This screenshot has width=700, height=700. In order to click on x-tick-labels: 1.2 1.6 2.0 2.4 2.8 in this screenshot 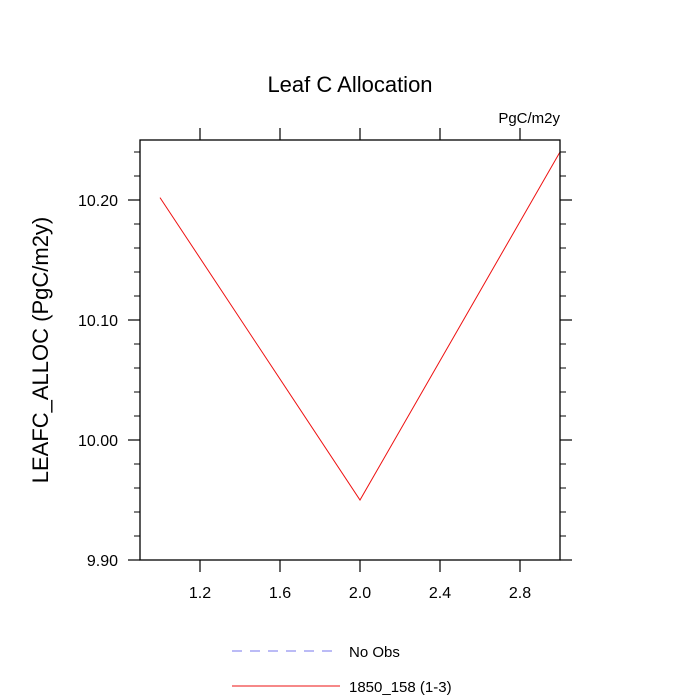, I will do `click(360, 593)`.